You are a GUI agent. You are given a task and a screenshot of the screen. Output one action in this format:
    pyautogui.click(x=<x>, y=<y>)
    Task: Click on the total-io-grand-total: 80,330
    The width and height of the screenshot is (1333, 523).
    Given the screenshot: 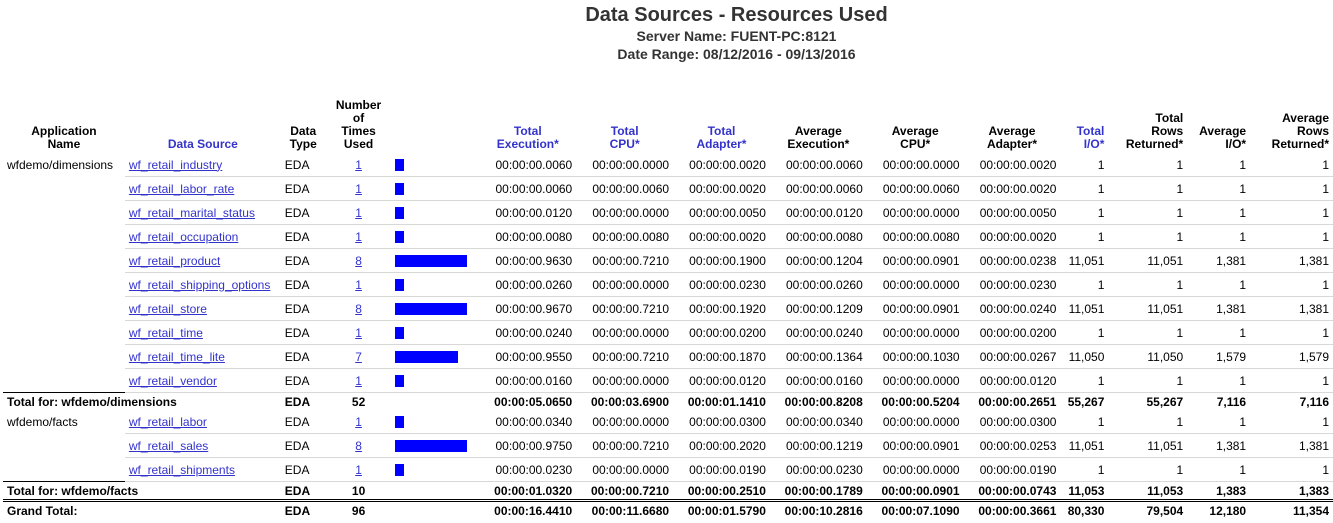 What is the action you would take?
    pyautogui.click(x=1084, y=509)
    